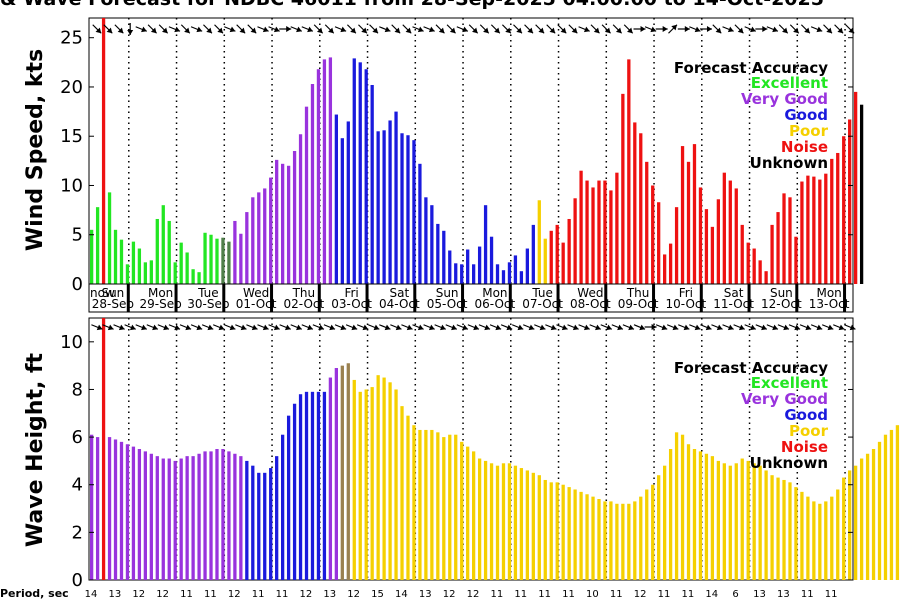 The height and width of the screenshot is (600, 900). What do you see at coordinates (77, 437) in the screenshot?
I see `y-tick-label: 6` at bounding box center [77, 437].